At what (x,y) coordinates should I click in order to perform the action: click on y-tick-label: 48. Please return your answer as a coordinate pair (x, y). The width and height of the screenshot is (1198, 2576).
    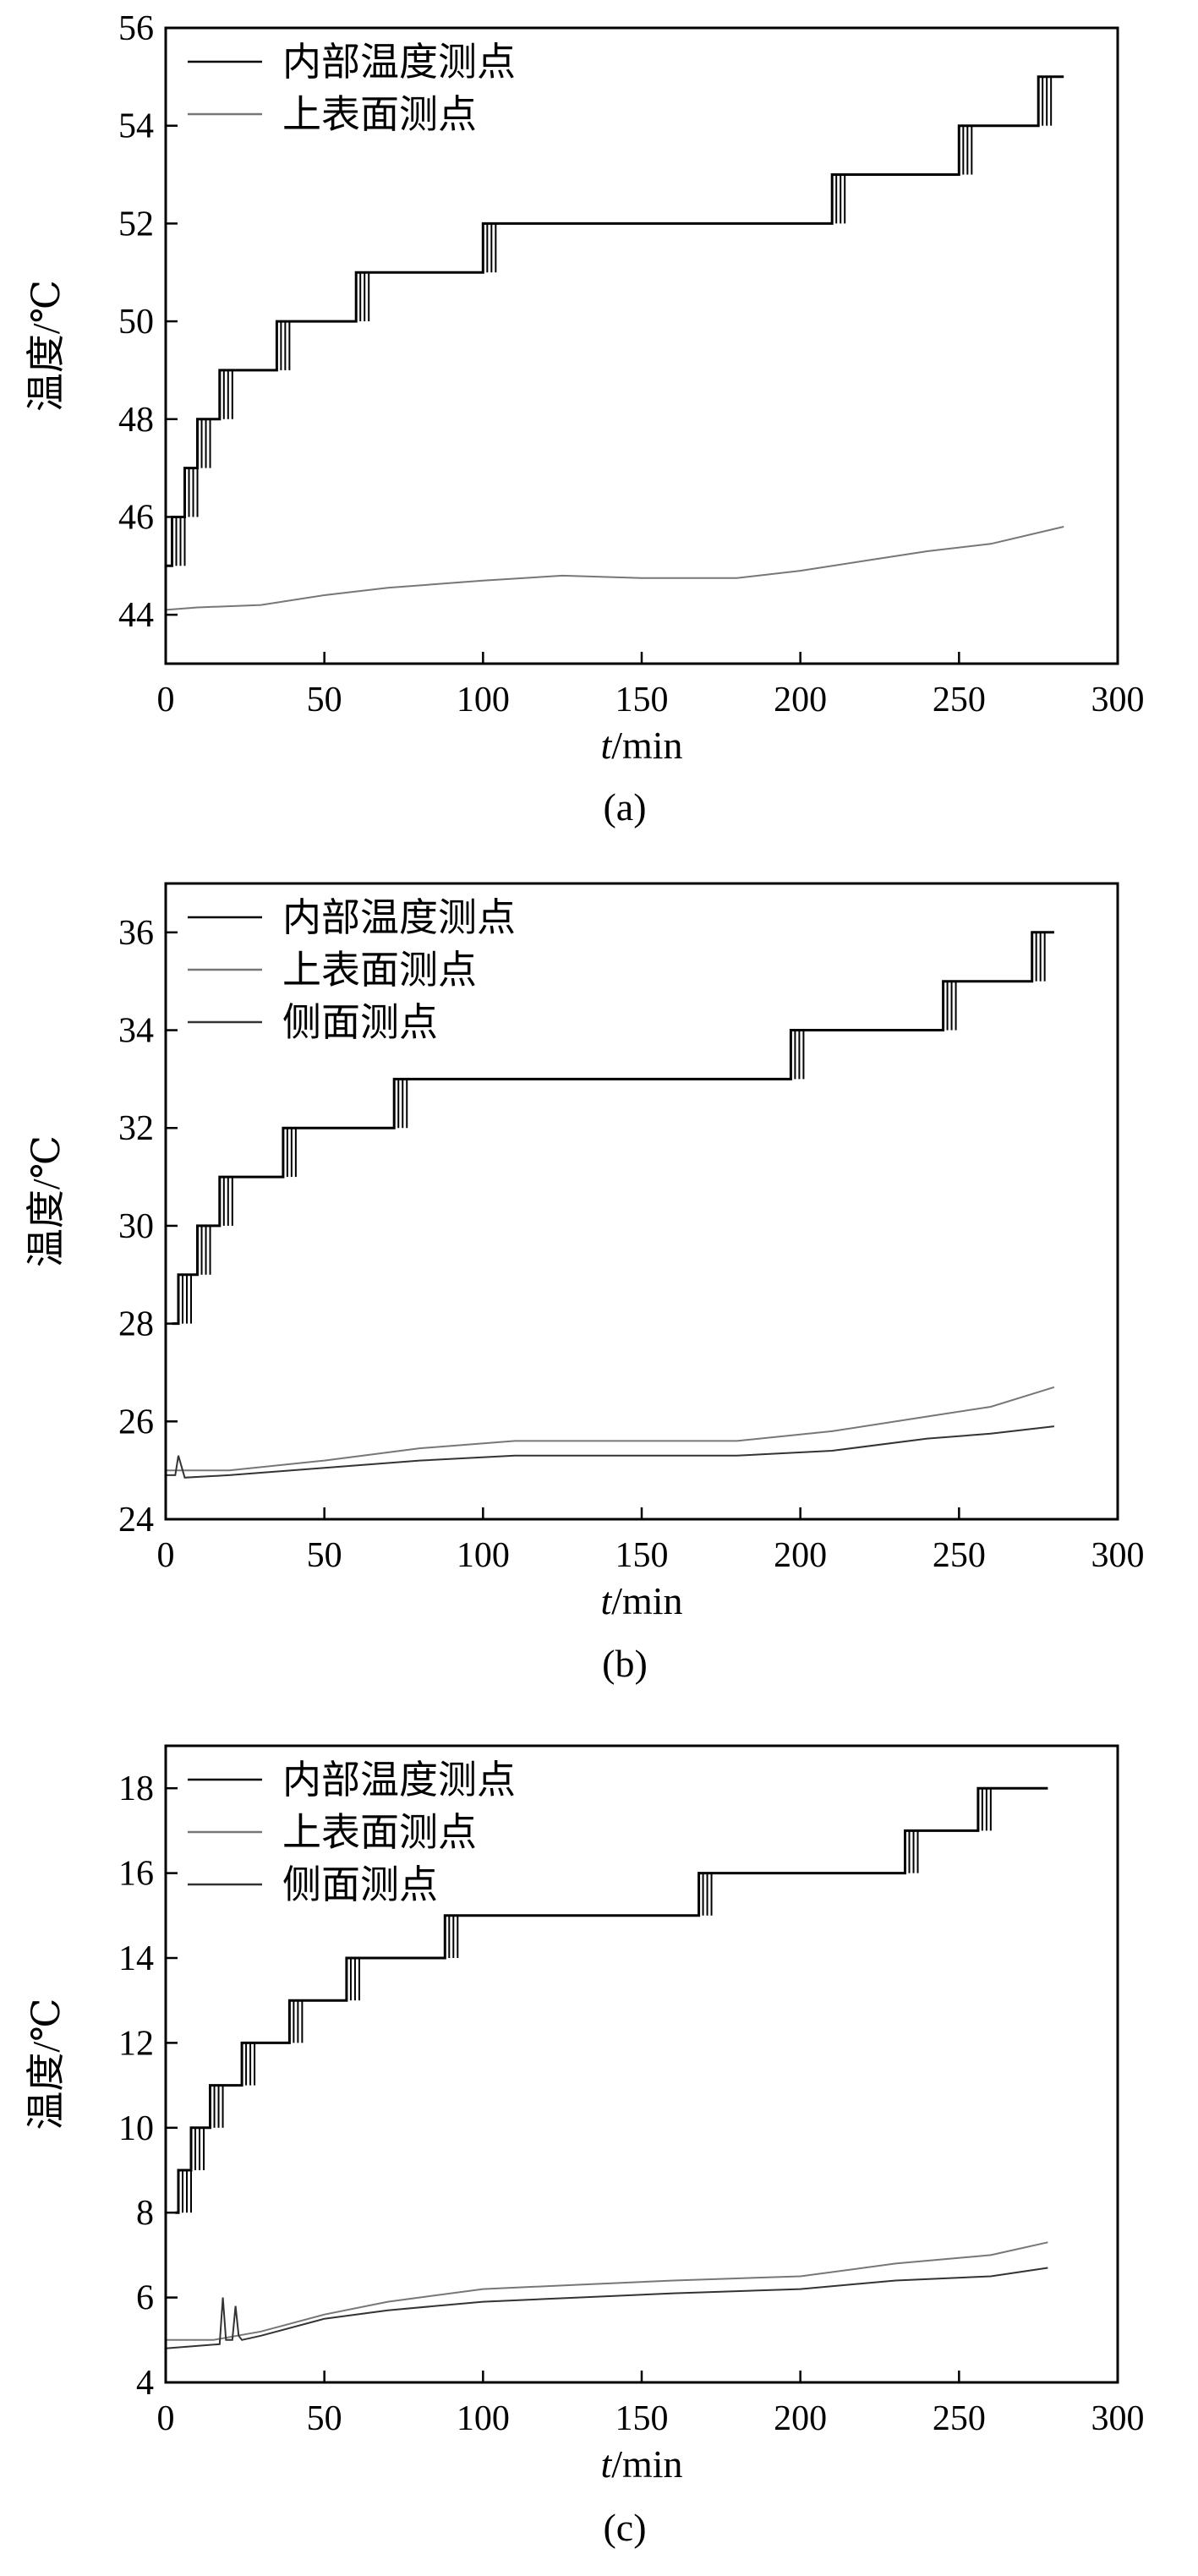
    Looking at the image, I should click on (136, 420).